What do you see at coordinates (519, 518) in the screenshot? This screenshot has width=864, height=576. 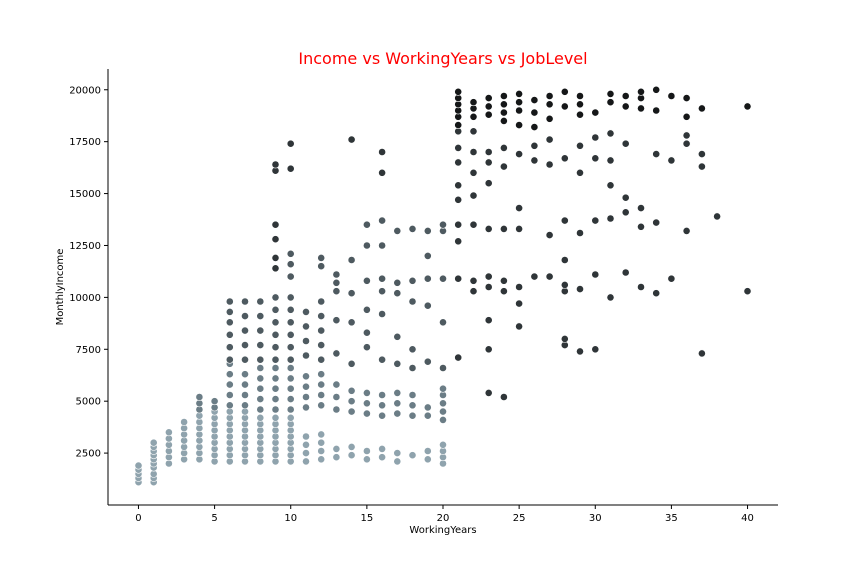 I see `x-tick-label: 25` at bounding box center [519, 518].